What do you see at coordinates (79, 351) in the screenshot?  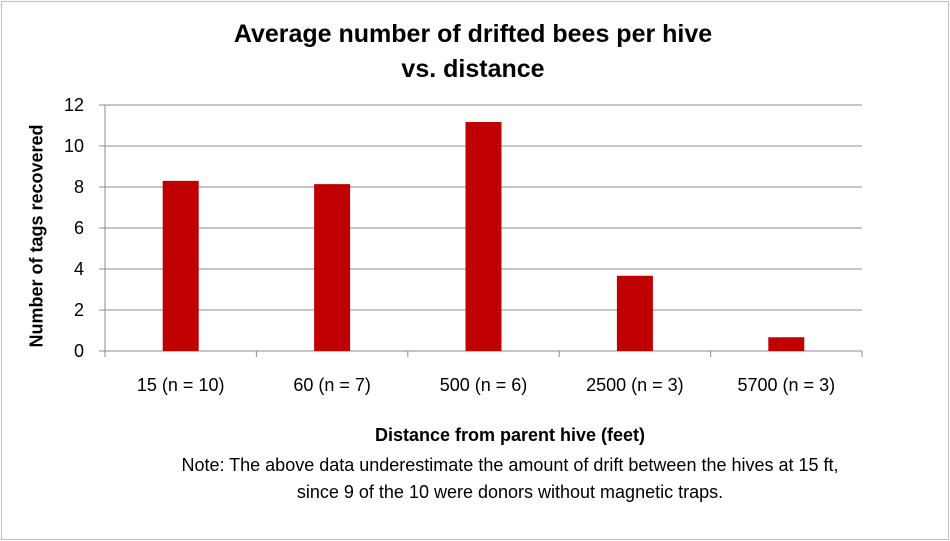 I see `y-tick-label: 0` at bounding box center [79, 351].